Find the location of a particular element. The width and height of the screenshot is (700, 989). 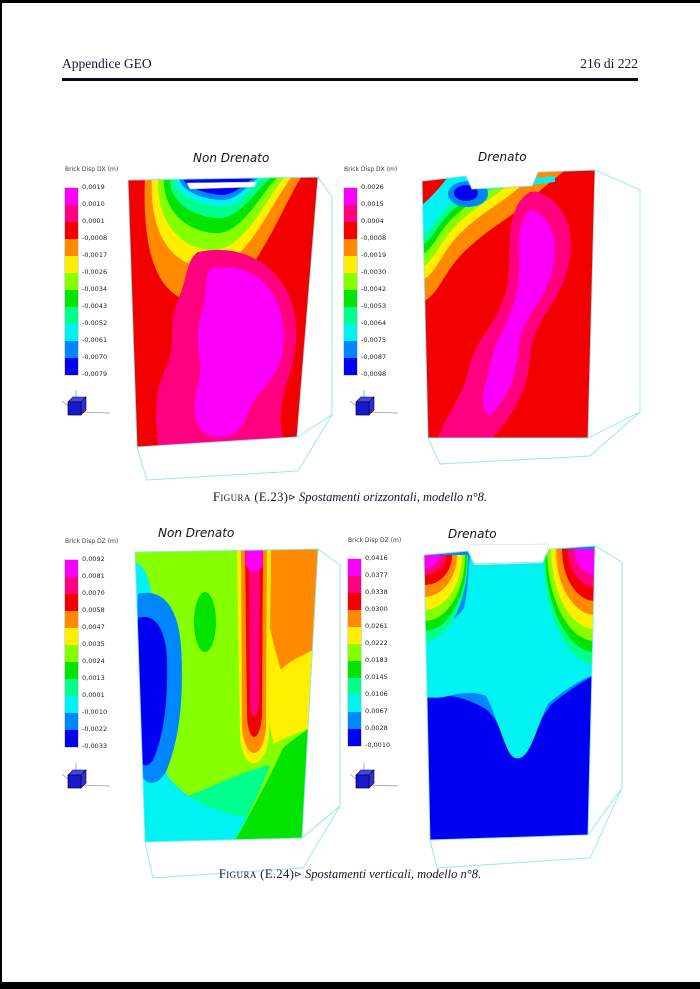

legend-value: 0,0183 is located at coordinates (376, 660).